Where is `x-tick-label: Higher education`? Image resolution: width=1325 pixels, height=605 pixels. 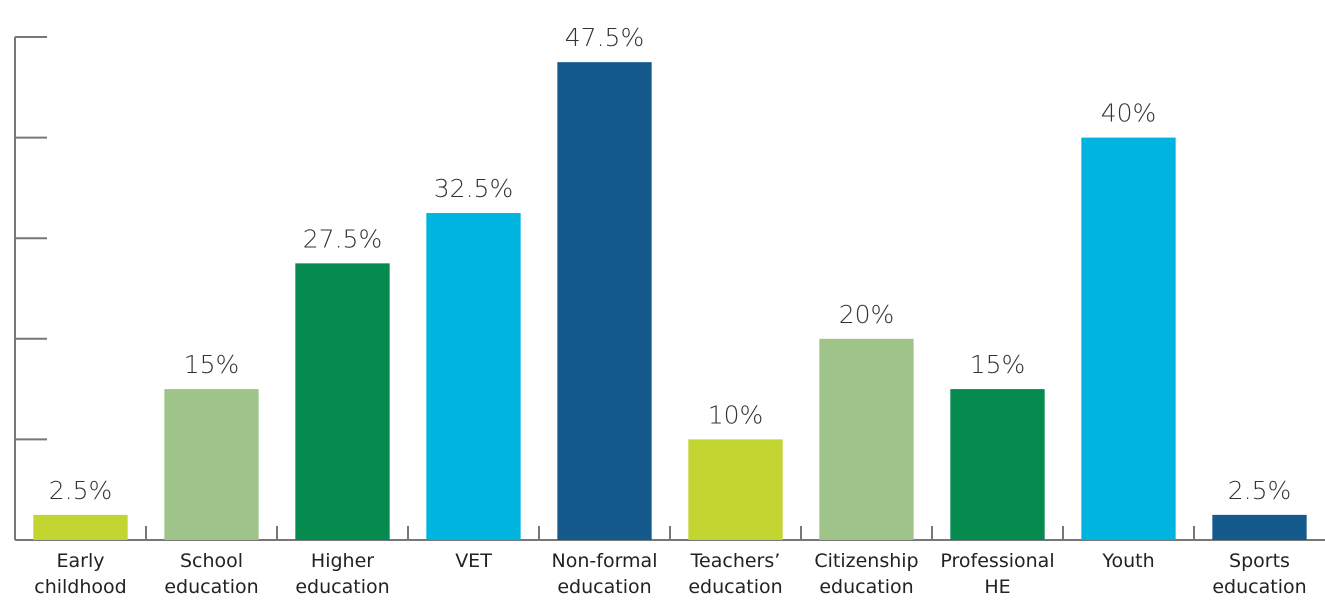
x-tick-label: Higher education is located at coordinates (342, 574).